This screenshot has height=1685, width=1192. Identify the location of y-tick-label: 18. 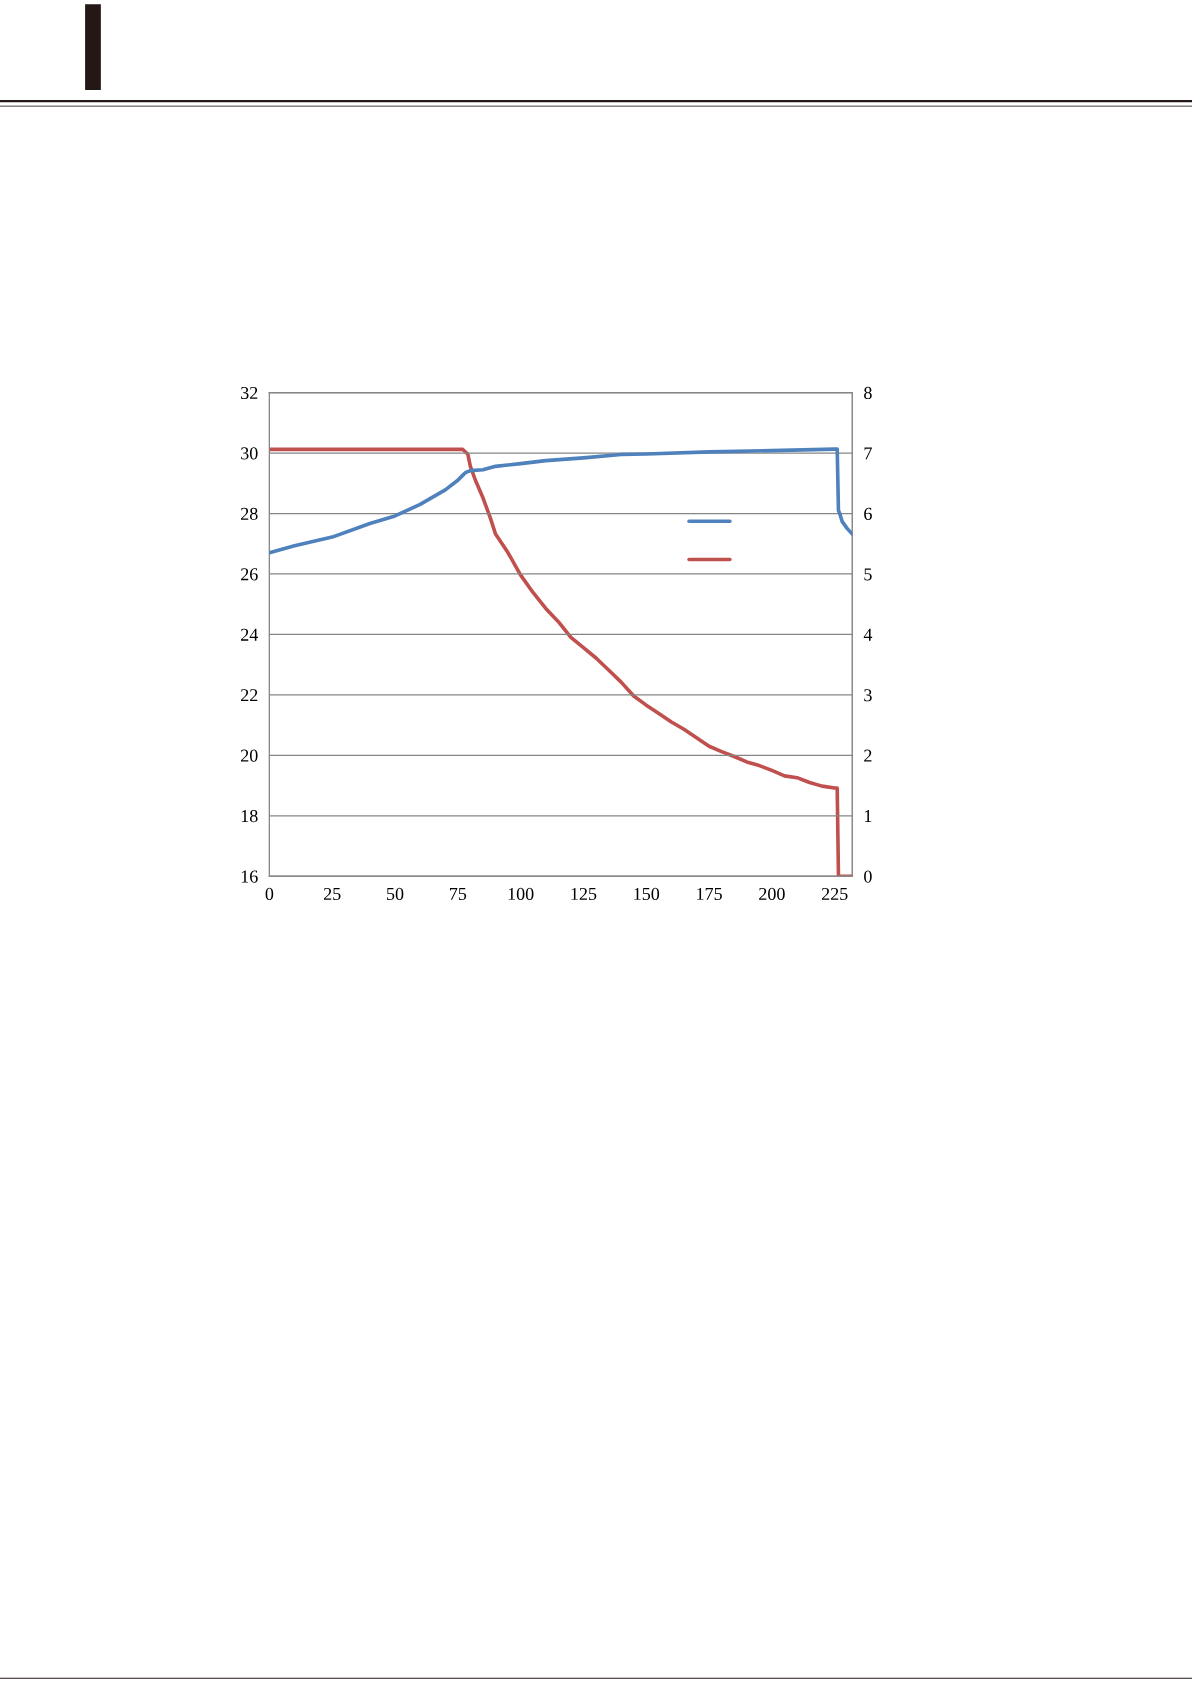
(249, 816).